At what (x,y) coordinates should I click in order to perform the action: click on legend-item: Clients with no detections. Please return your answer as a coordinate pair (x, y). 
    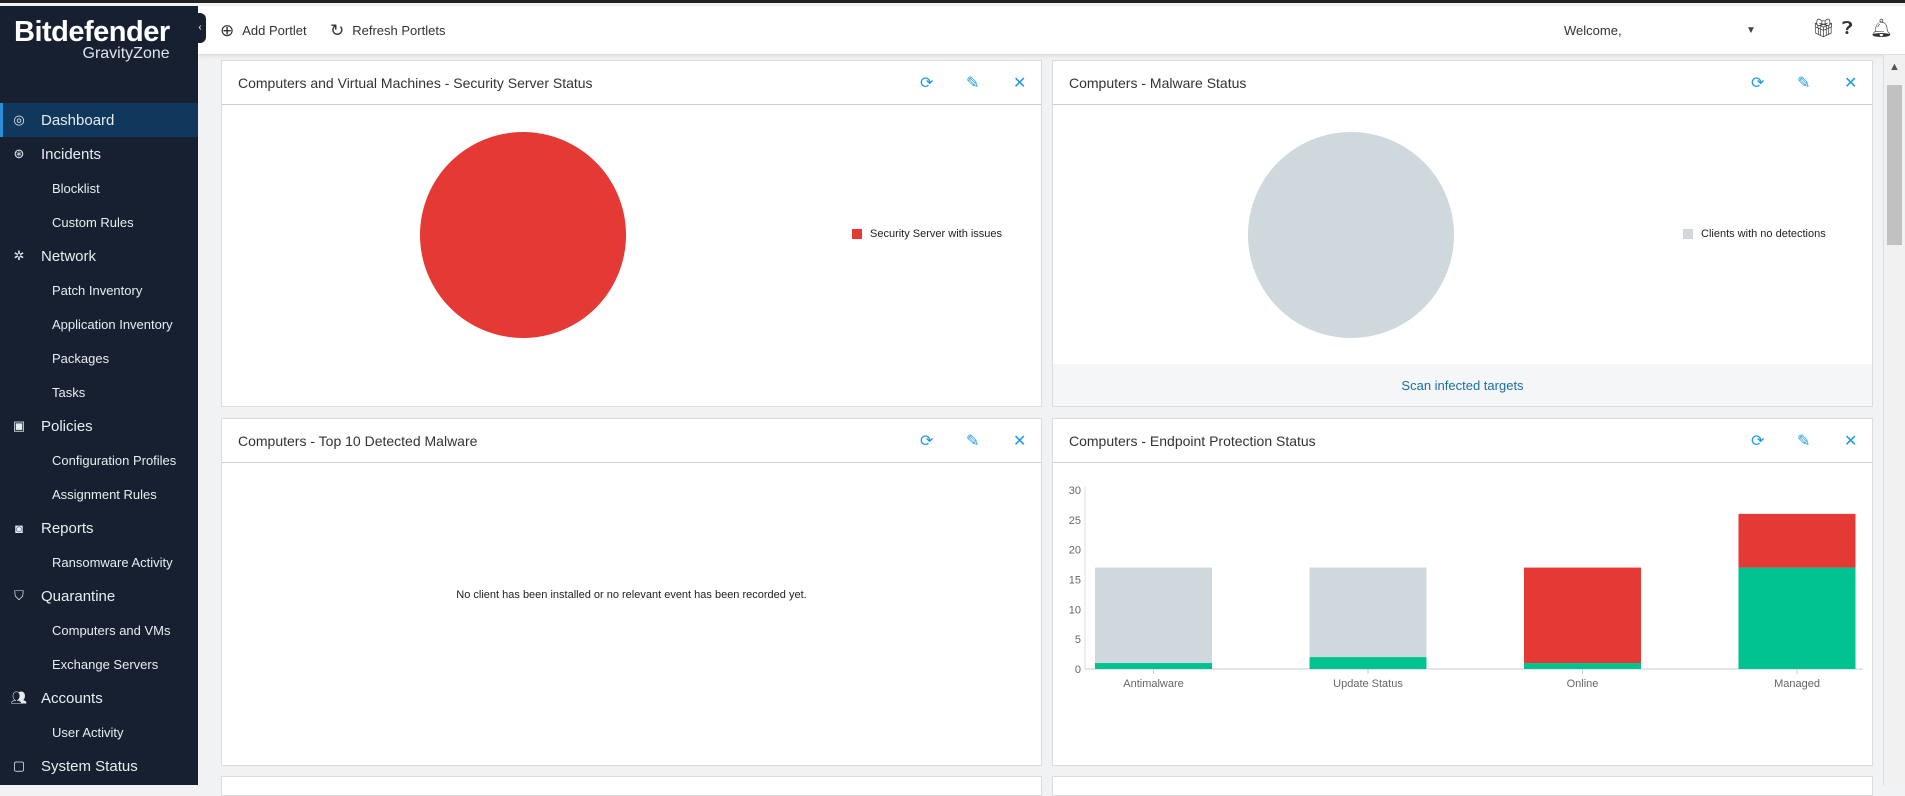
    Looking at the image, I should click on (1754, 234).